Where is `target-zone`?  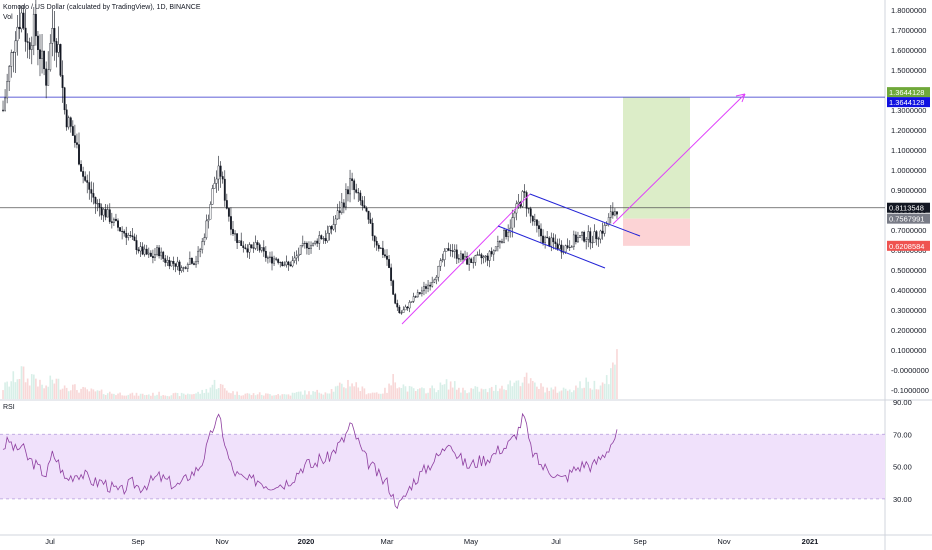 target-zone is located at coordinates (656, 158).